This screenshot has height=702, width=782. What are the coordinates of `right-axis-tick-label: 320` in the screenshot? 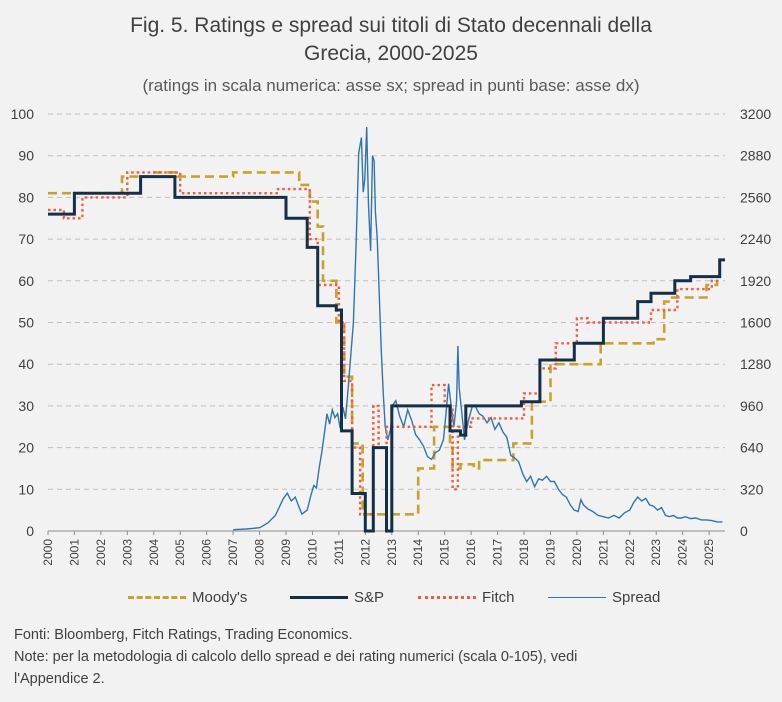 It's located at (752, 489).